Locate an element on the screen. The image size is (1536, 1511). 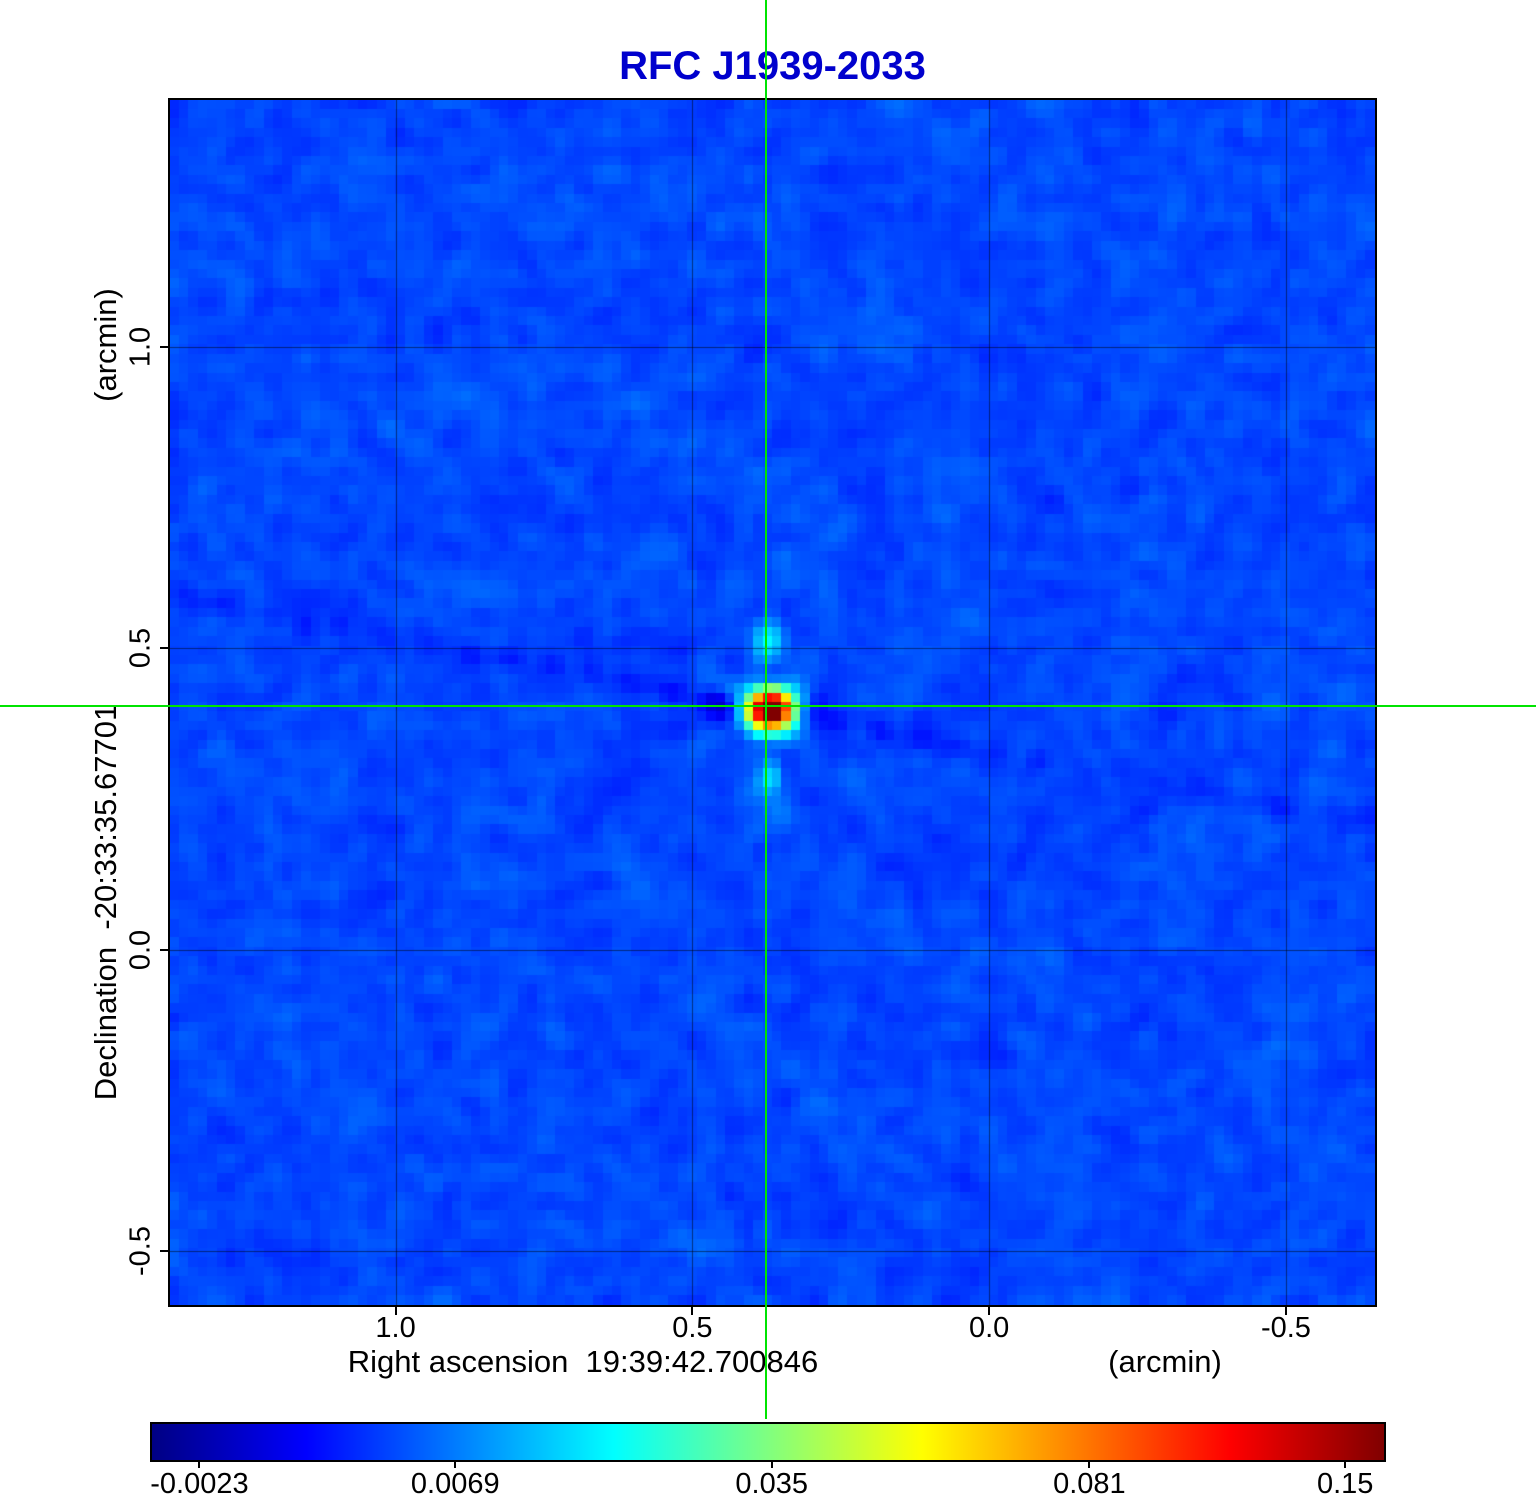
plot-title: RFC J1939-2033 is located at coordinates (772, 66).